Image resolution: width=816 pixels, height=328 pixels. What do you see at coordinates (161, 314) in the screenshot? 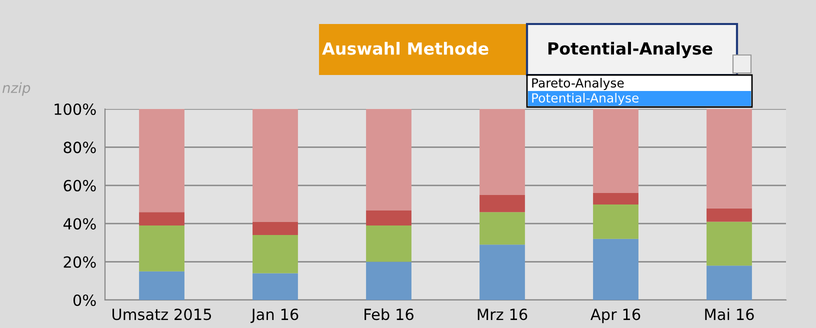
I see `x-tick-label: Umsatz 2015` at bounding box center [161, 314].